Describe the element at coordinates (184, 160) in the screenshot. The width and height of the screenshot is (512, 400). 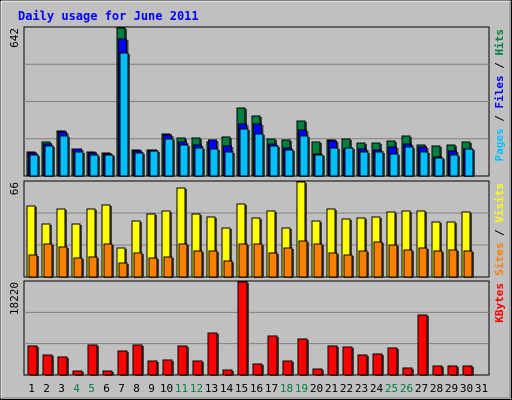
I see `bar-pages-day-11-fill` at that location.